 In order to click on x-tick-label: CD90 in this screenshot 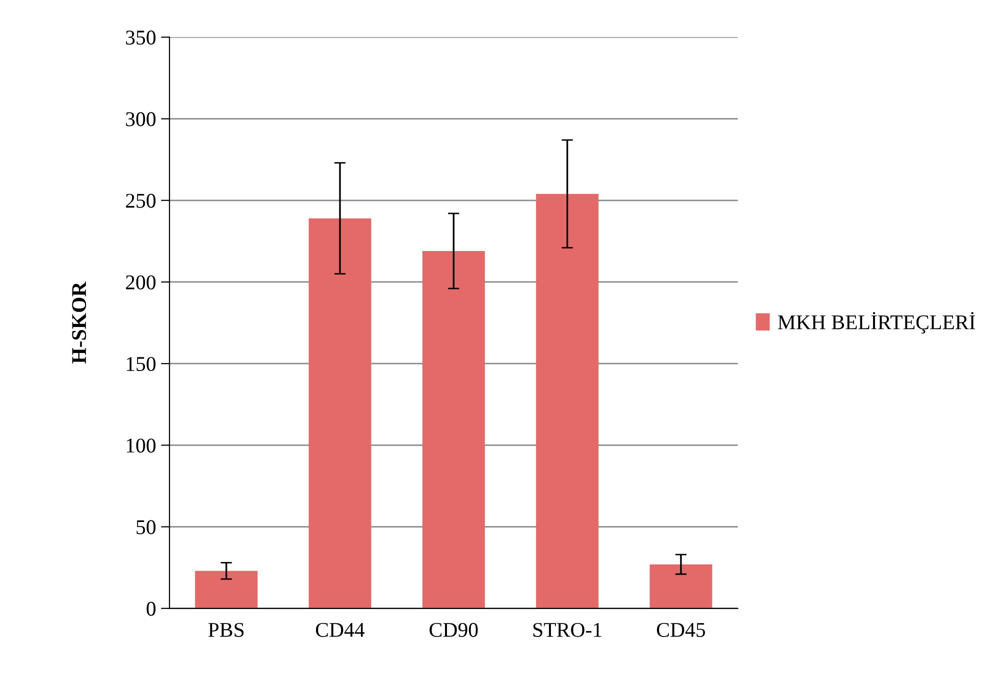, I will do `click(454, 629)`.